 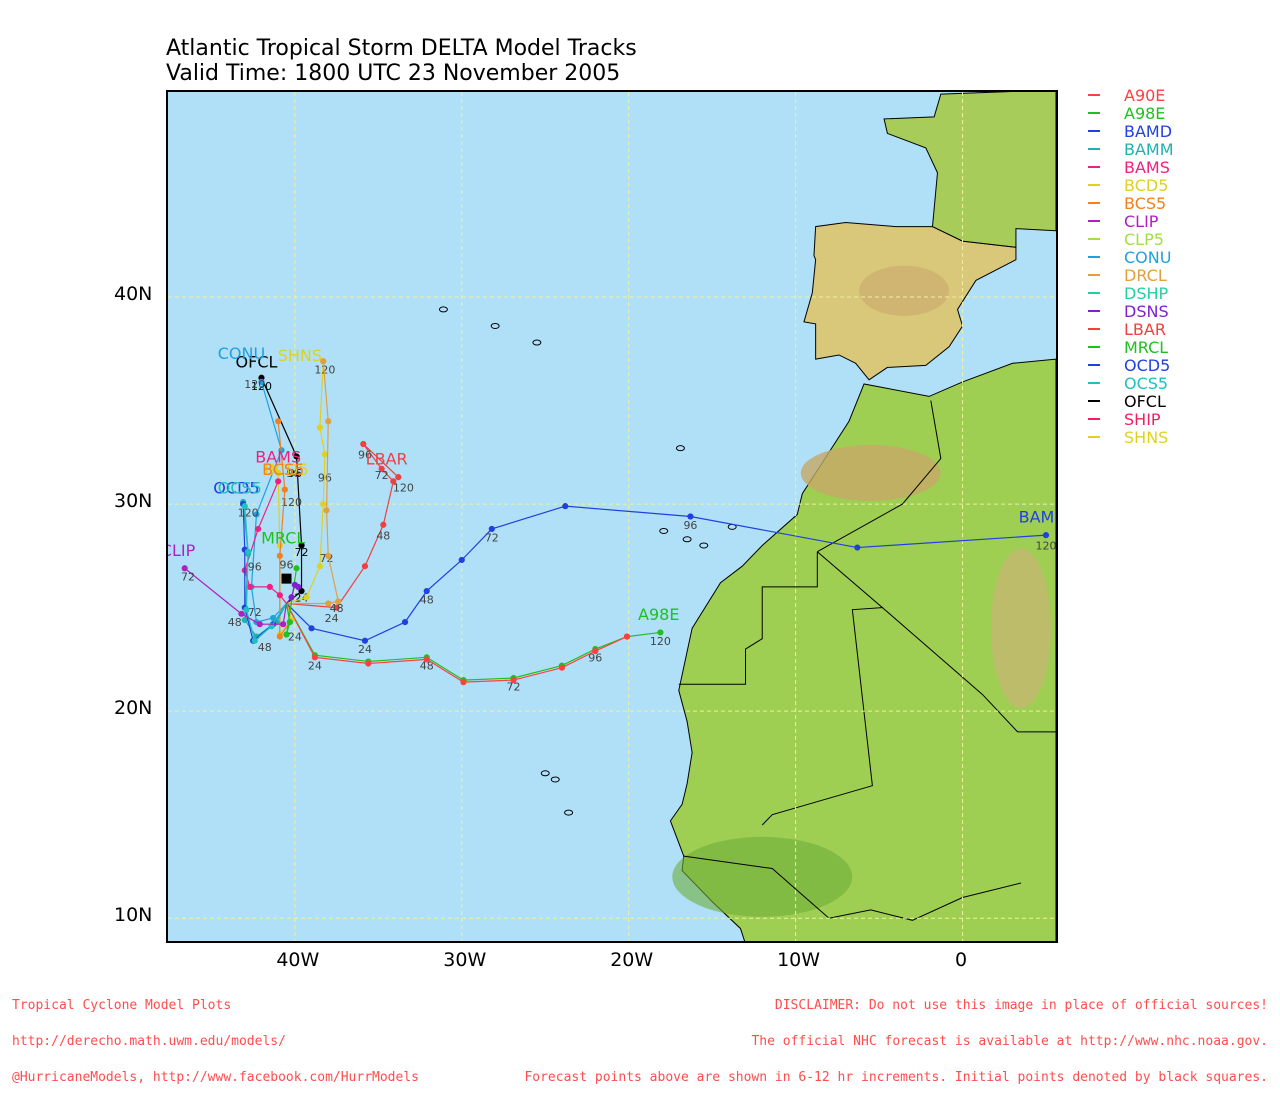 What do you see at coordinates (149, 1041) in the screenshot?
I see `footer-left-2: http://derecho.math.uwm.edu/models/` at bounding box center [149, 1041].